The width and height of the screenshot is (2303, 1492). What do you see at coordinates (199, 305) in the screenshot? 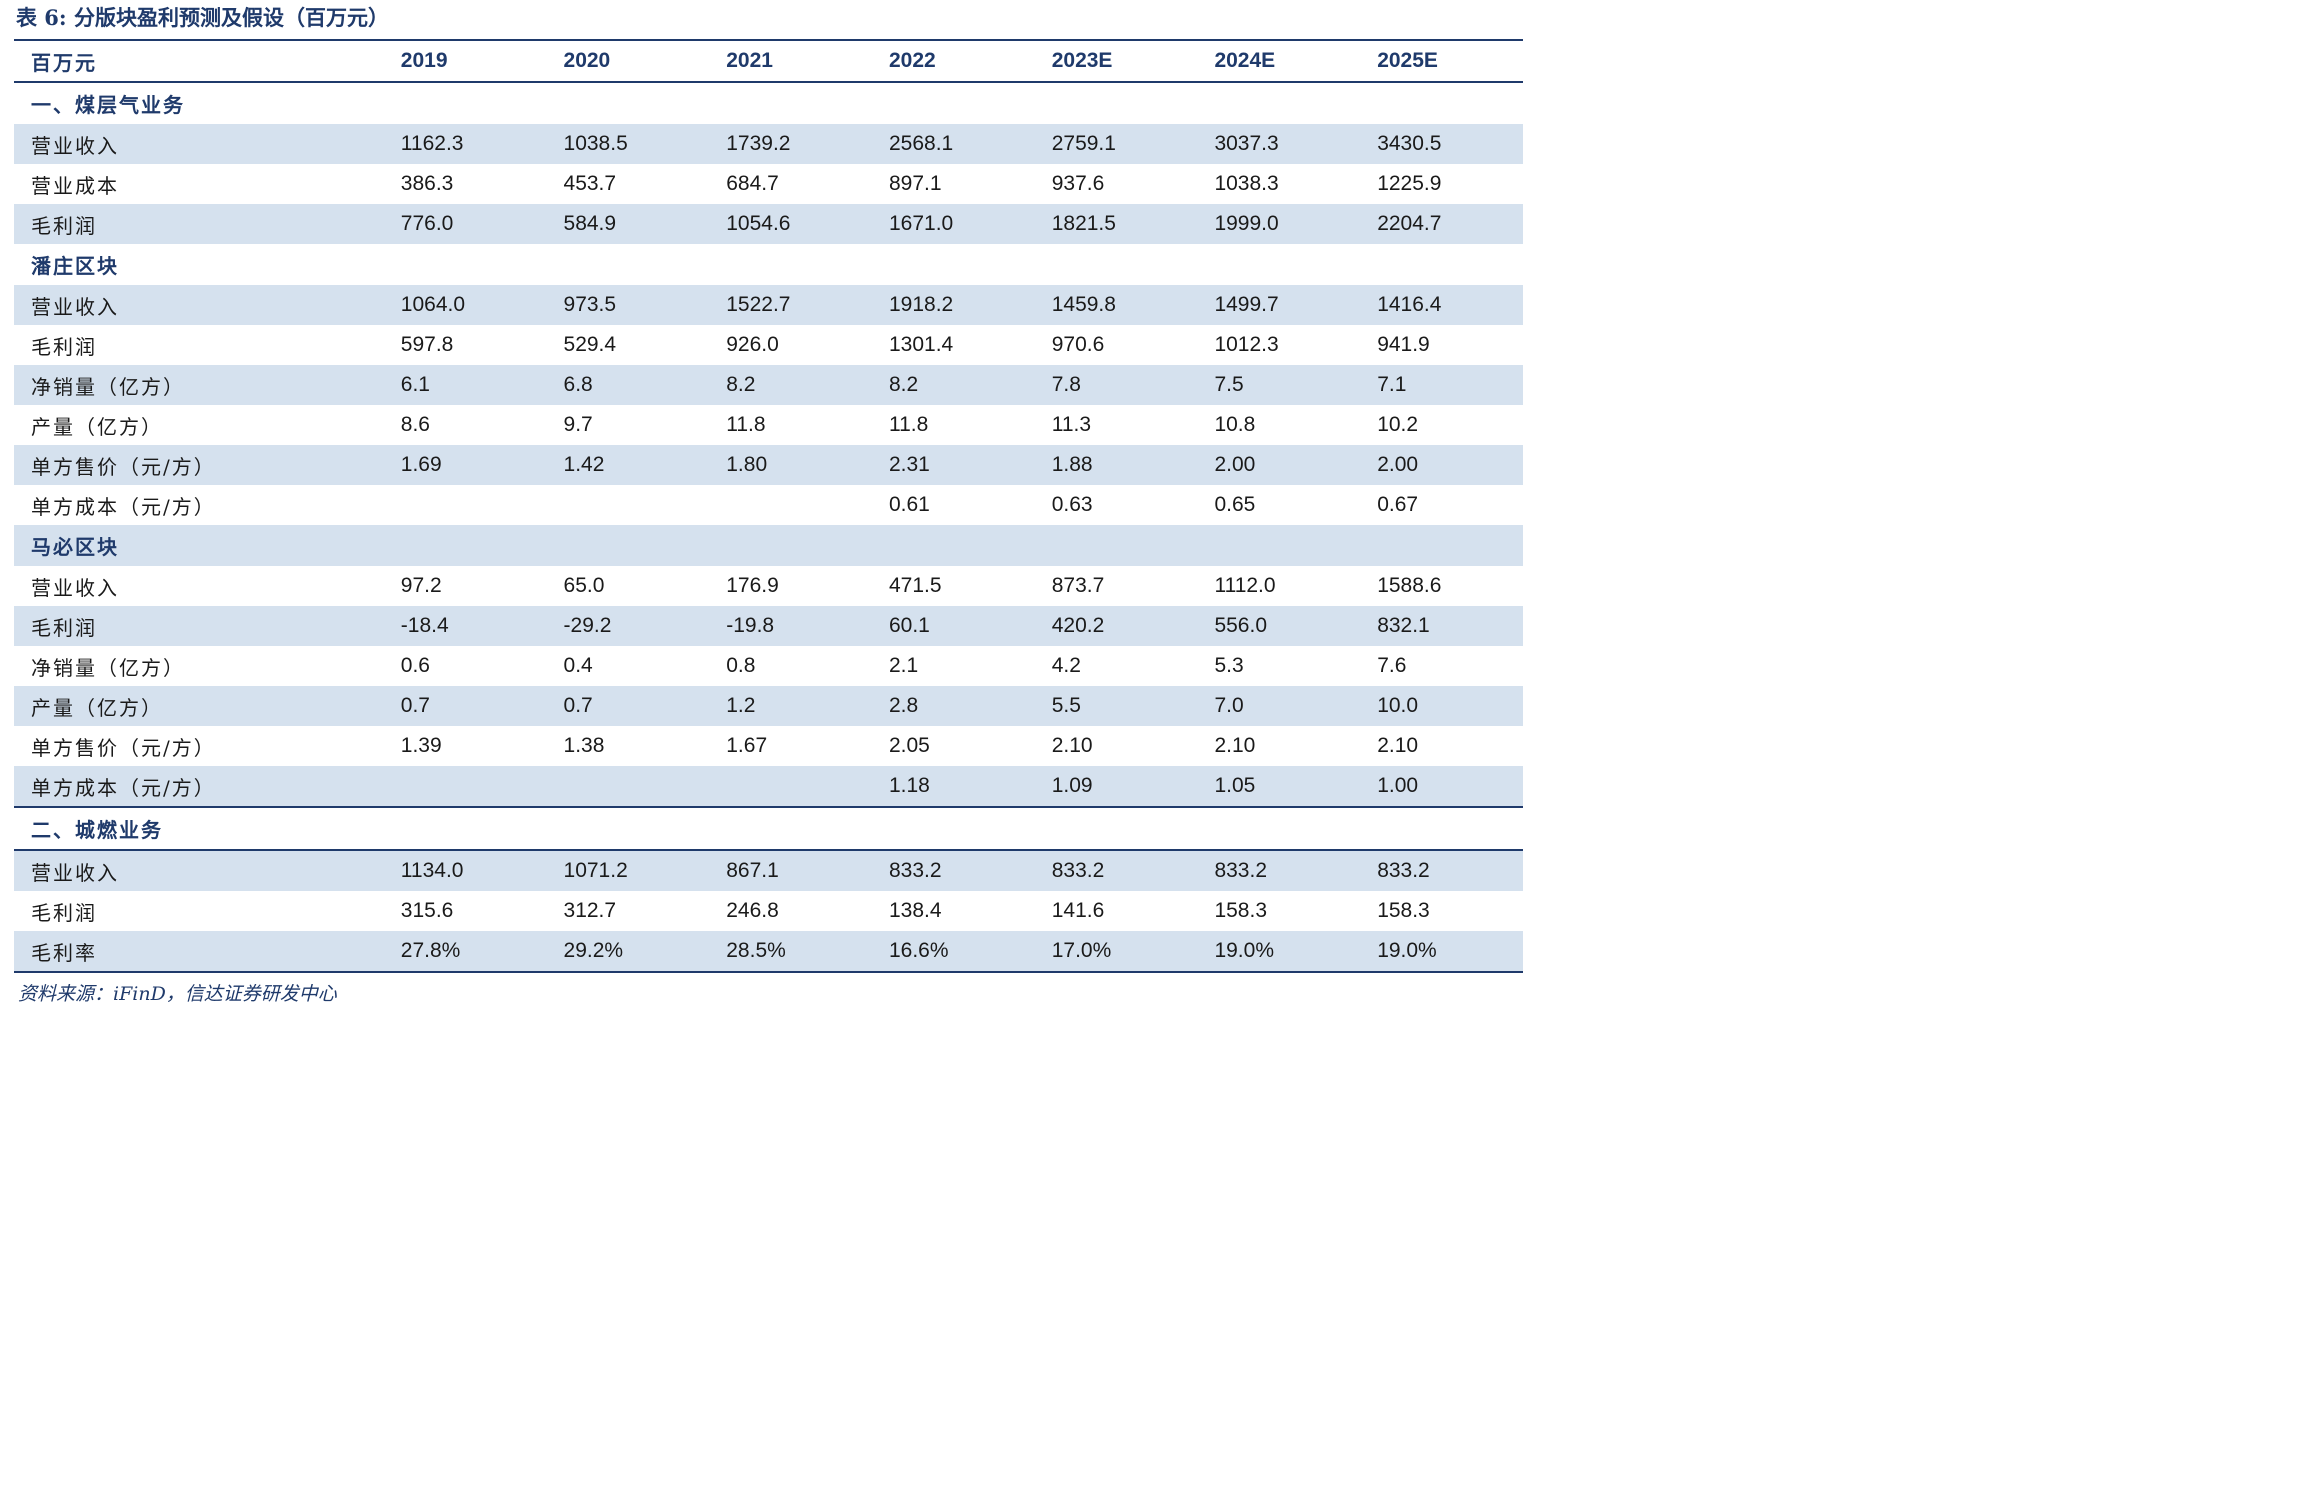
I see `row-label: 营业收入` at bounding box center [199, 305].